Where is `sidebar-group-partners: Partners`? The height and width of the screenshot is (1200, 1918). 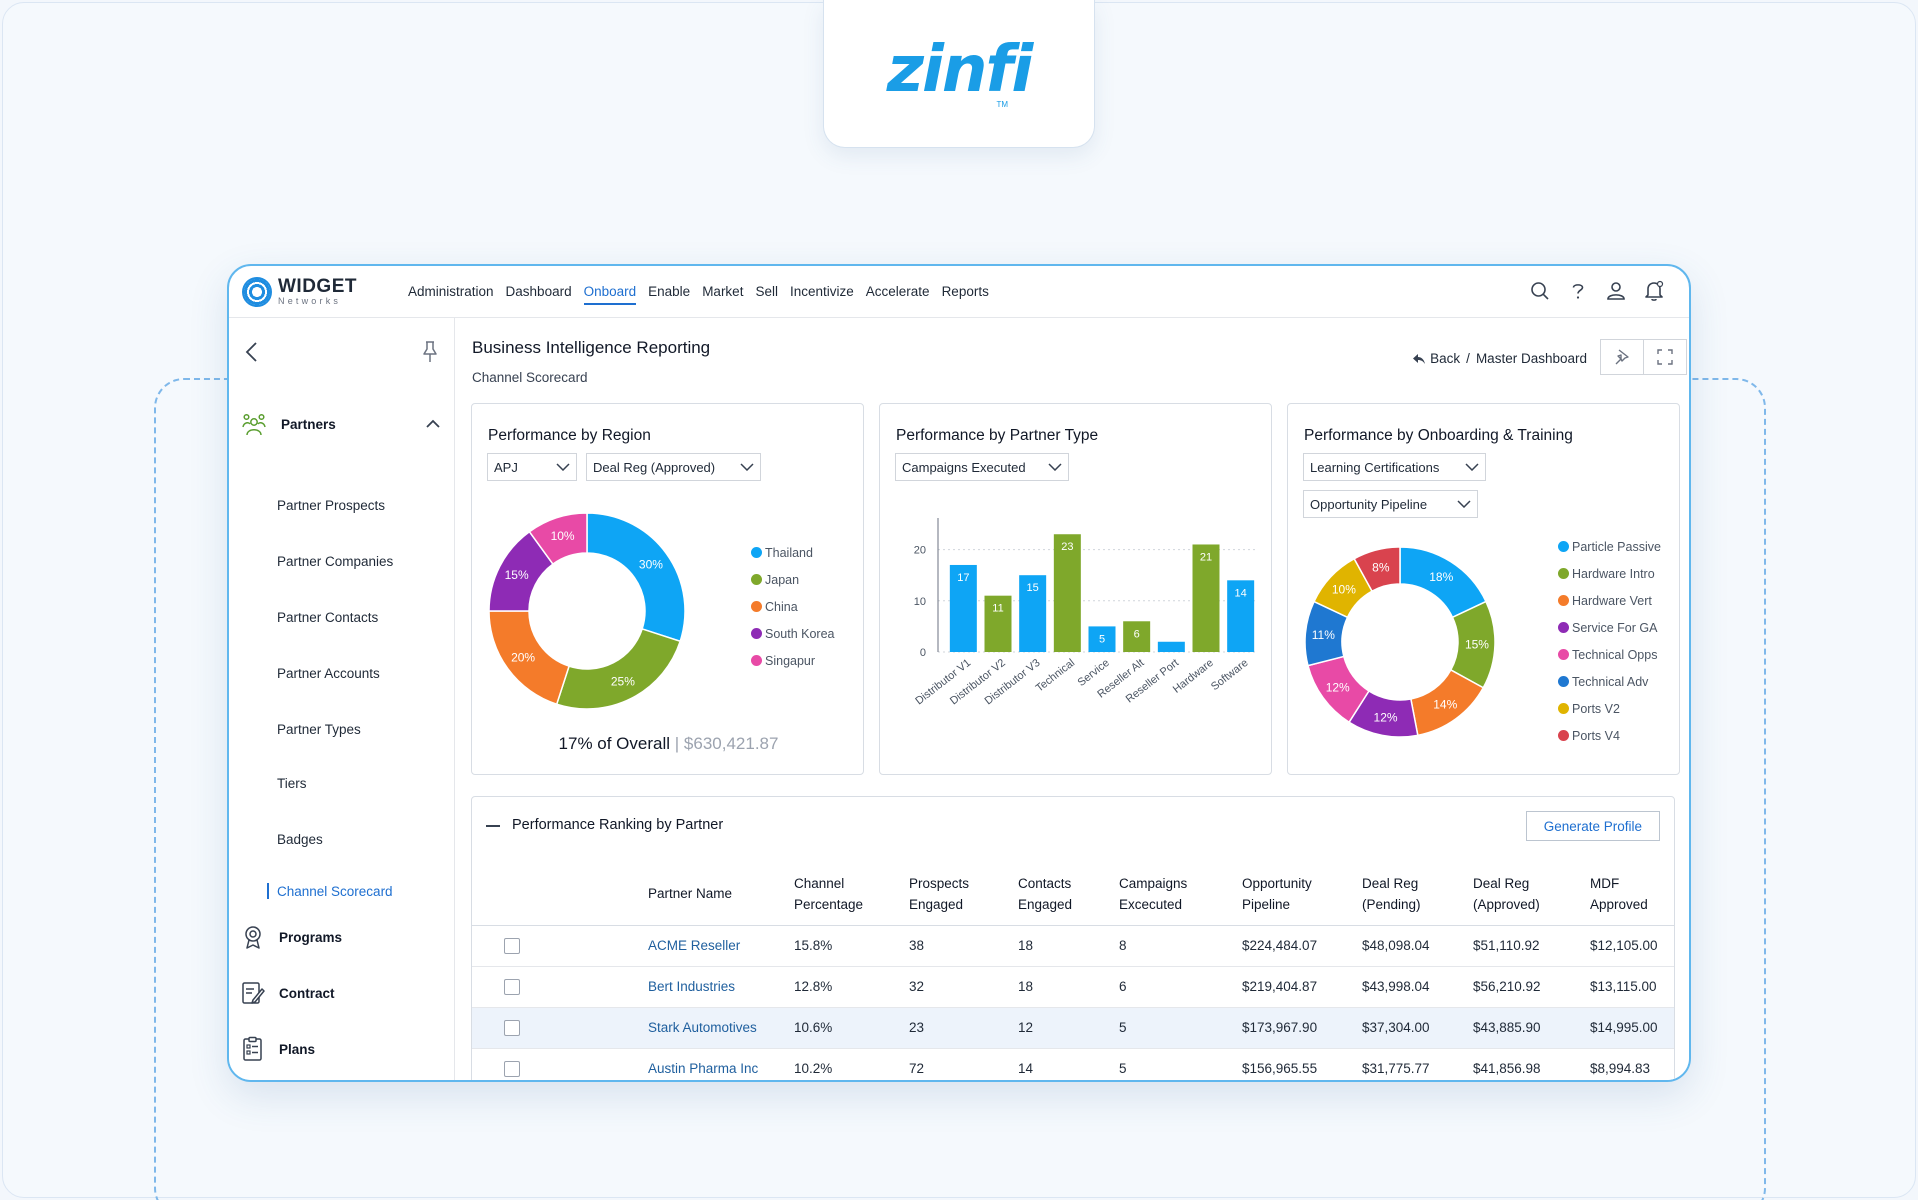
sidebar-group-partners: Partners is located at coordinates (288, 424).